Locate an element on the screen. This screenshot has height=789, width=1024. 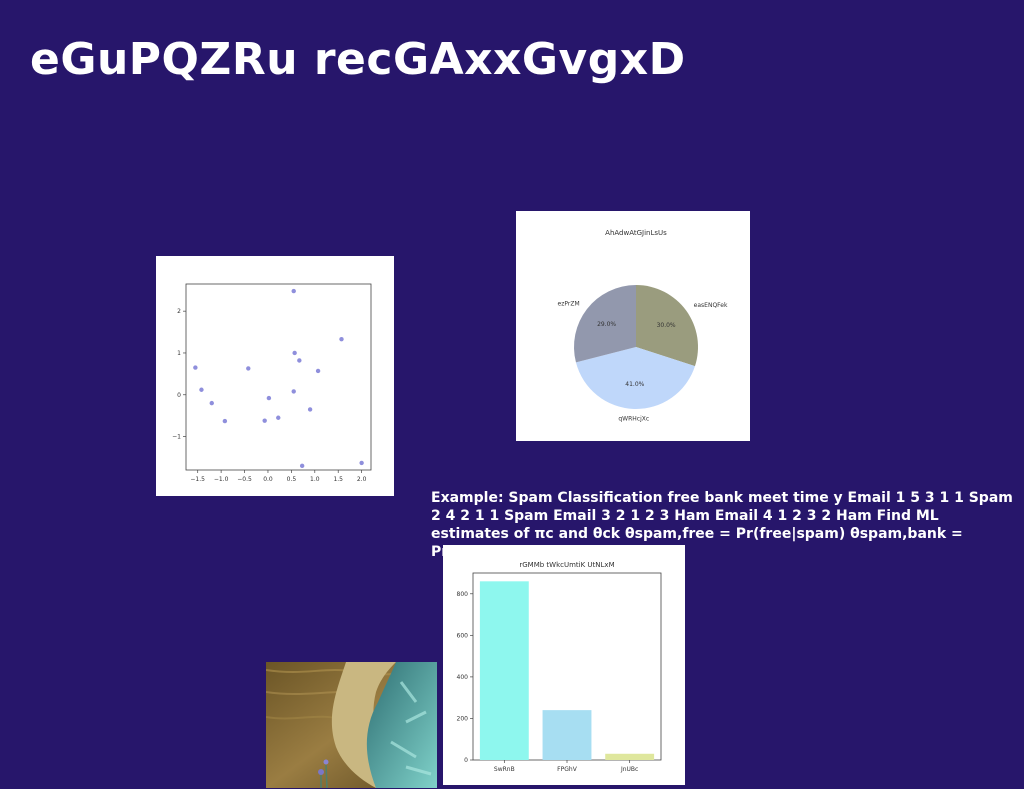
pie-slice-label: qWRHcjXc is located at coordinates (633, 418).